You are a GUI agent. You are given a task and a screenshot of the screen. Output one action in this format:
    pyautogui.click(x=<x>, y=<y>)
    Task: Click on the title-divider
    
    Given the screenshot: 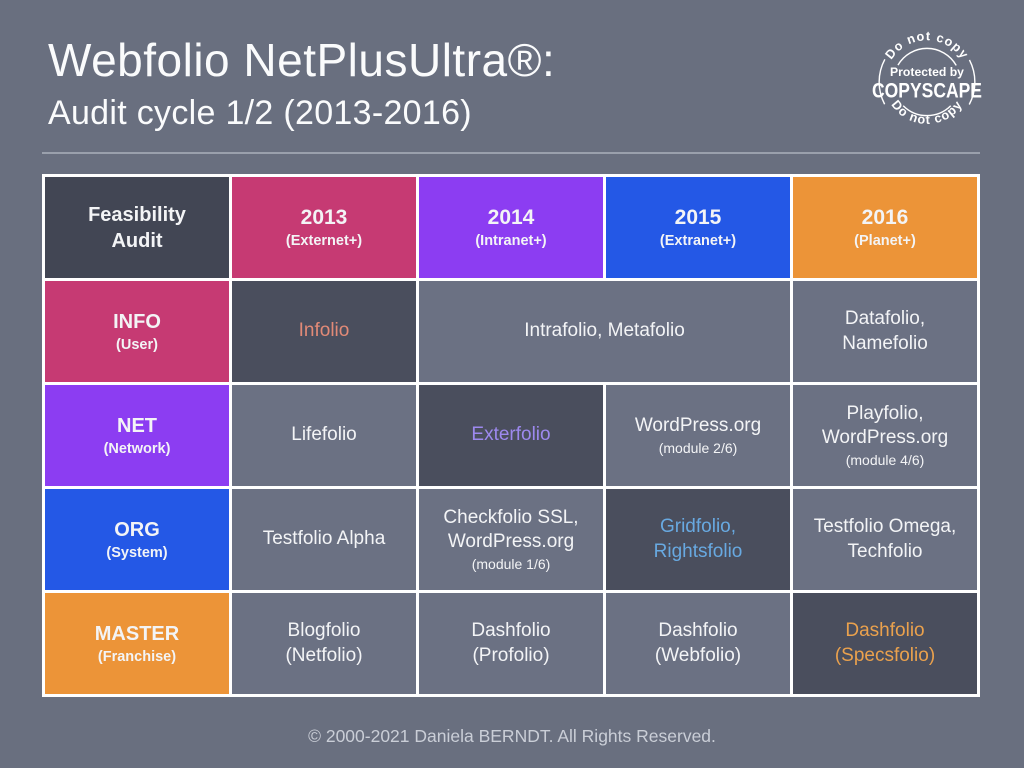 What is the action you would take?
    pyautogui.click(x=511, y=153)
    